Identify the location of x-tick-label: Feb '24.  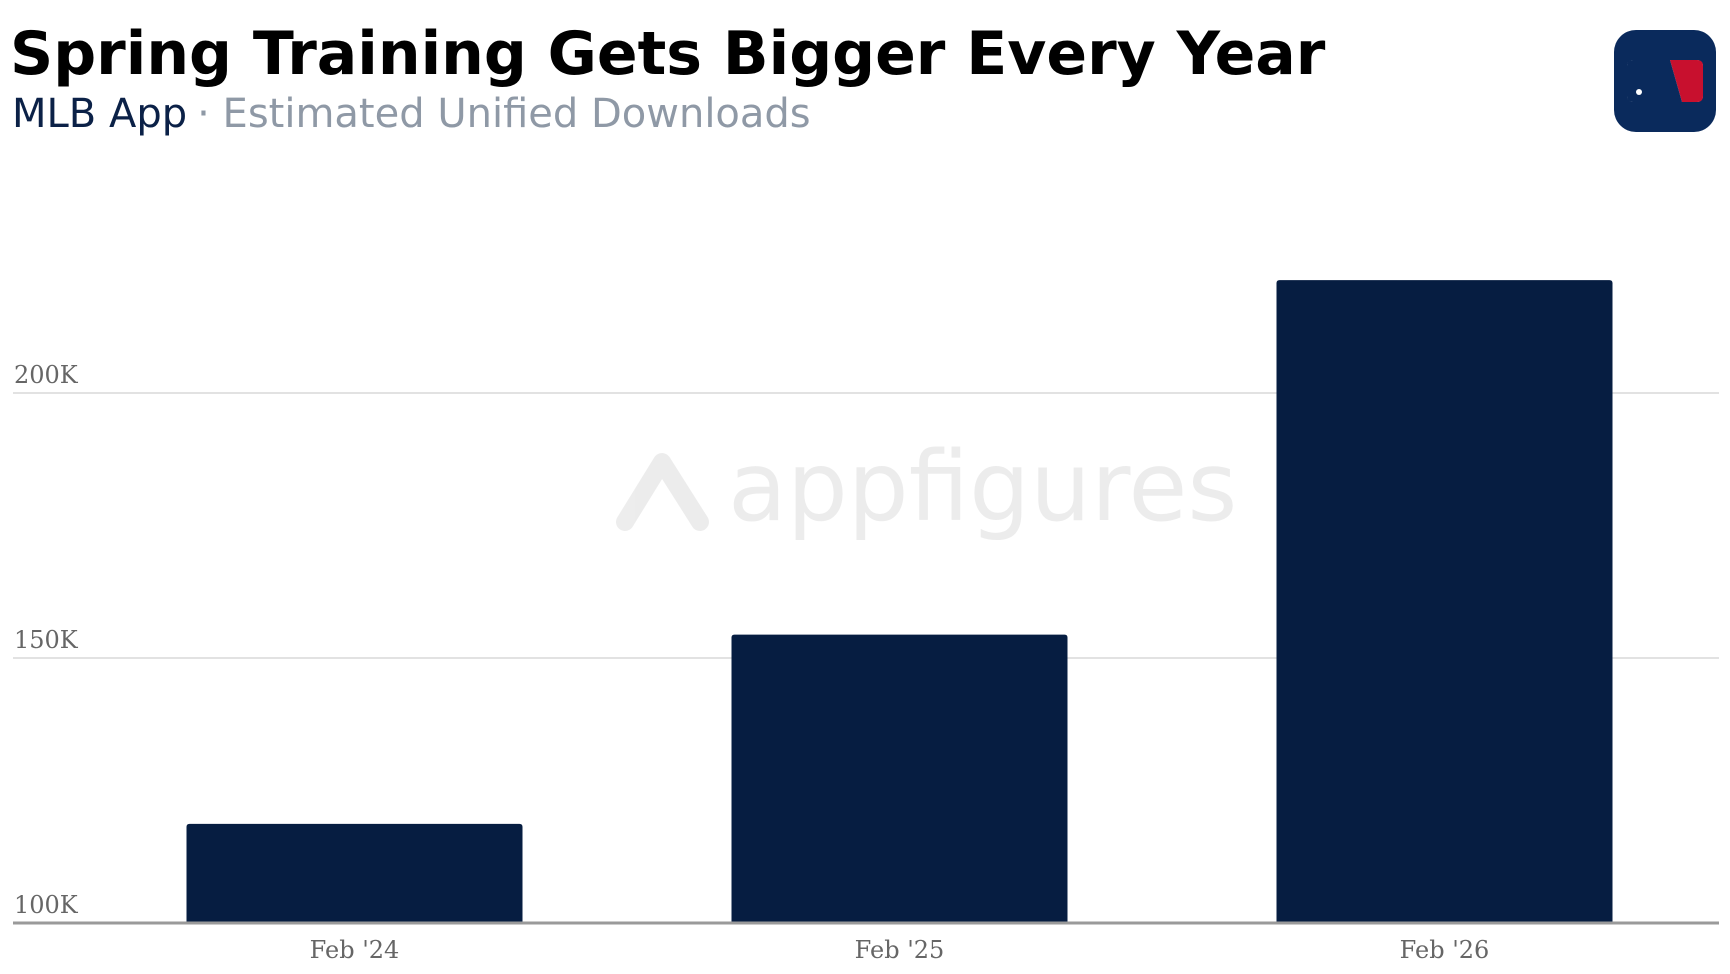
(355, 950).